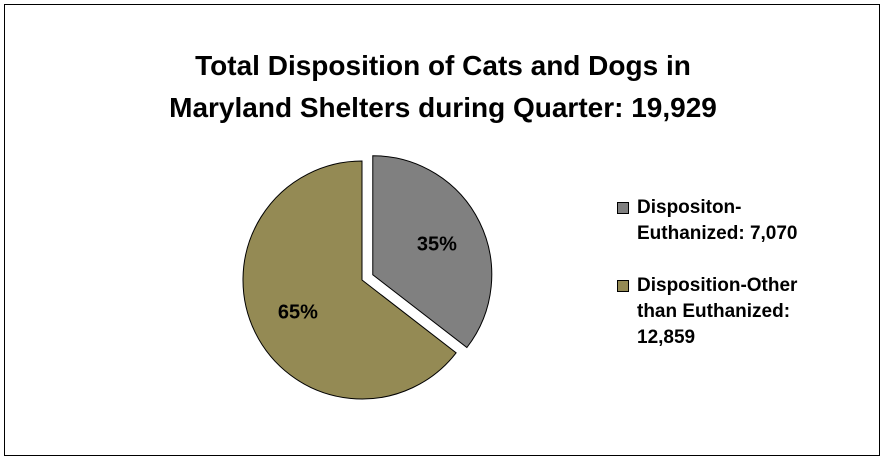 This screenshot has width=886, height=461. I want to click on legend-label-other-line-1: Disposition-Other, so click(717, 285).